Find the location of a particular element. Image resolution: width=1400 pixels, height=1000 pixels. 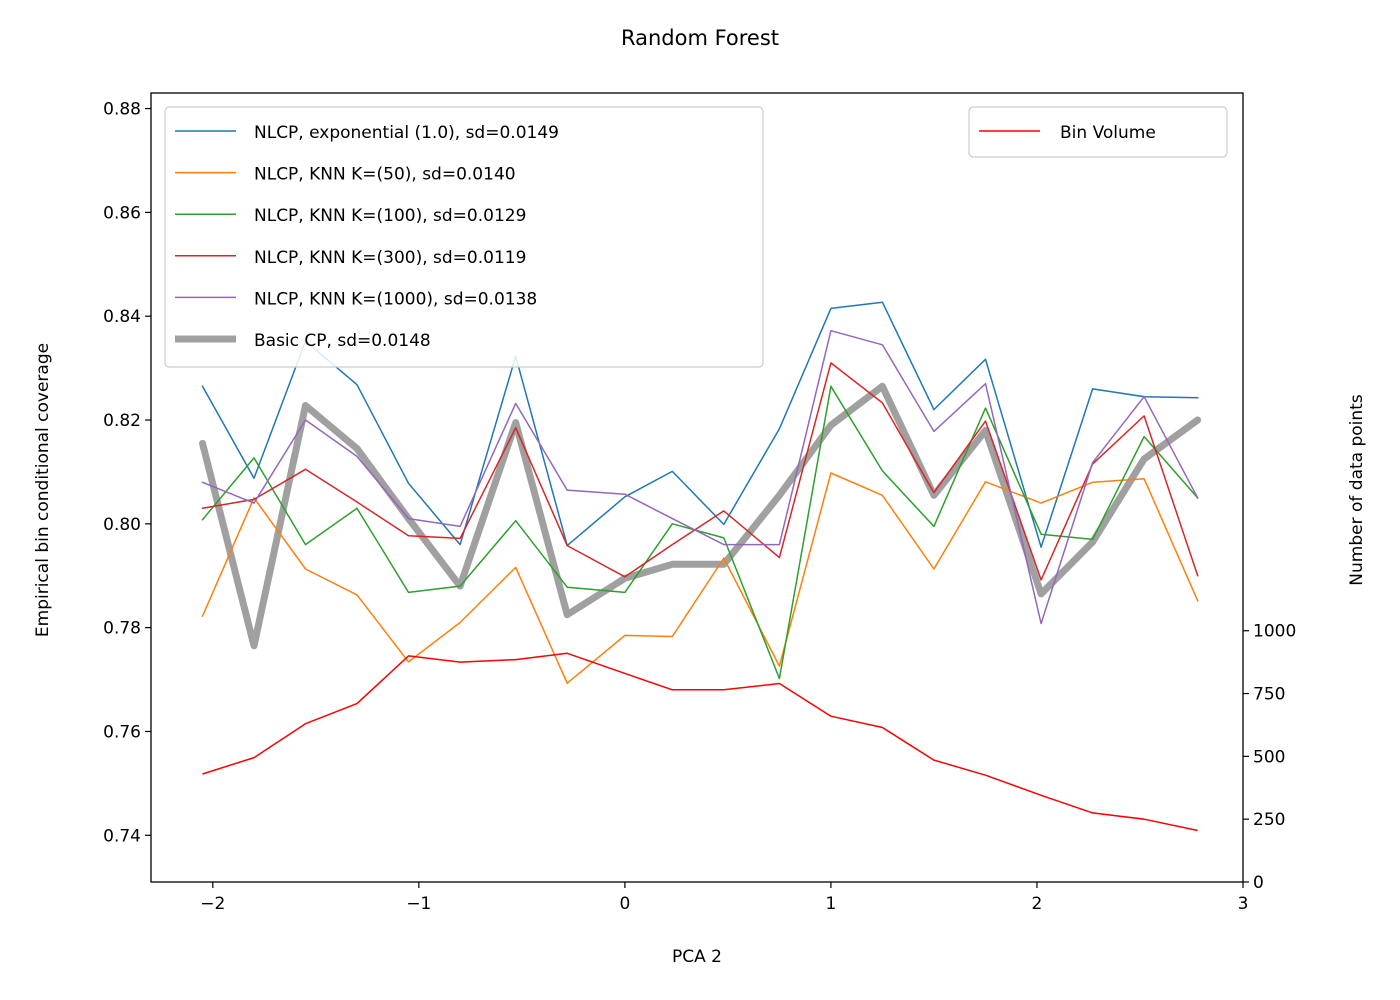

y-tick-label: 0.76 is located at coordinates (122, 732).